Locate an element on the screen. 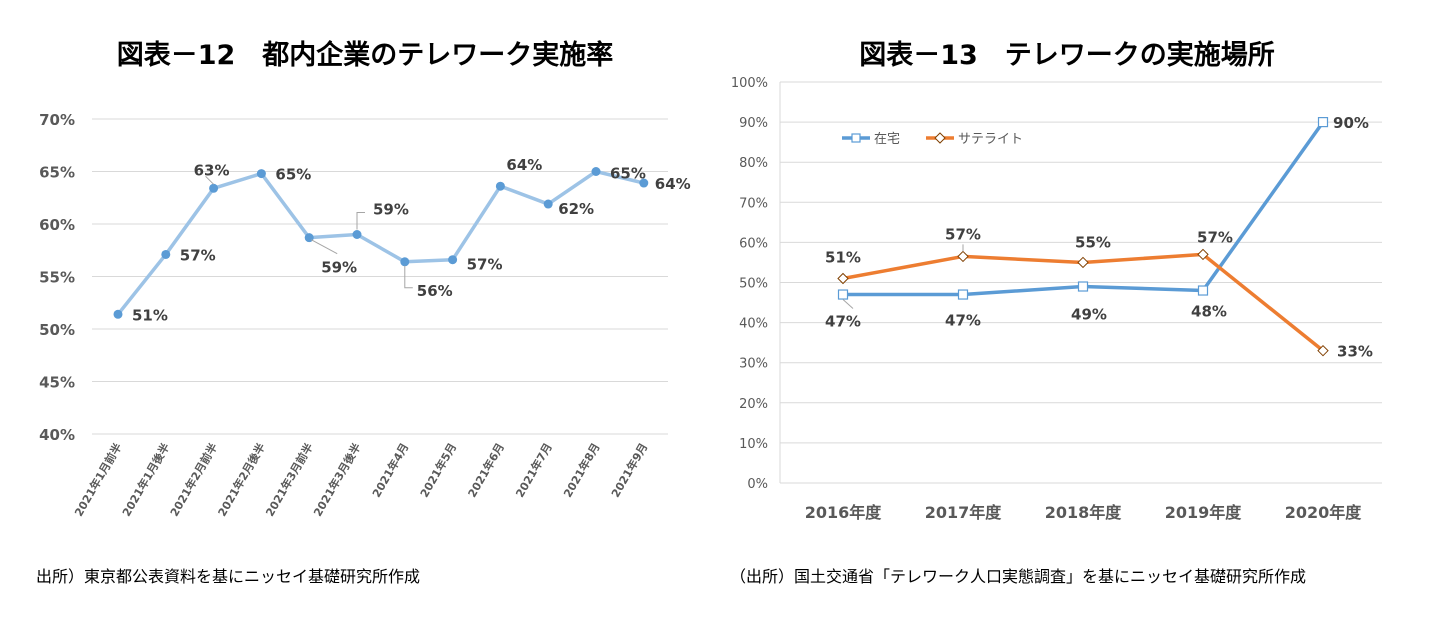 This screenshot has width=1448, height=639. y-tick-label: 80% is located at coordinates (753, 163).